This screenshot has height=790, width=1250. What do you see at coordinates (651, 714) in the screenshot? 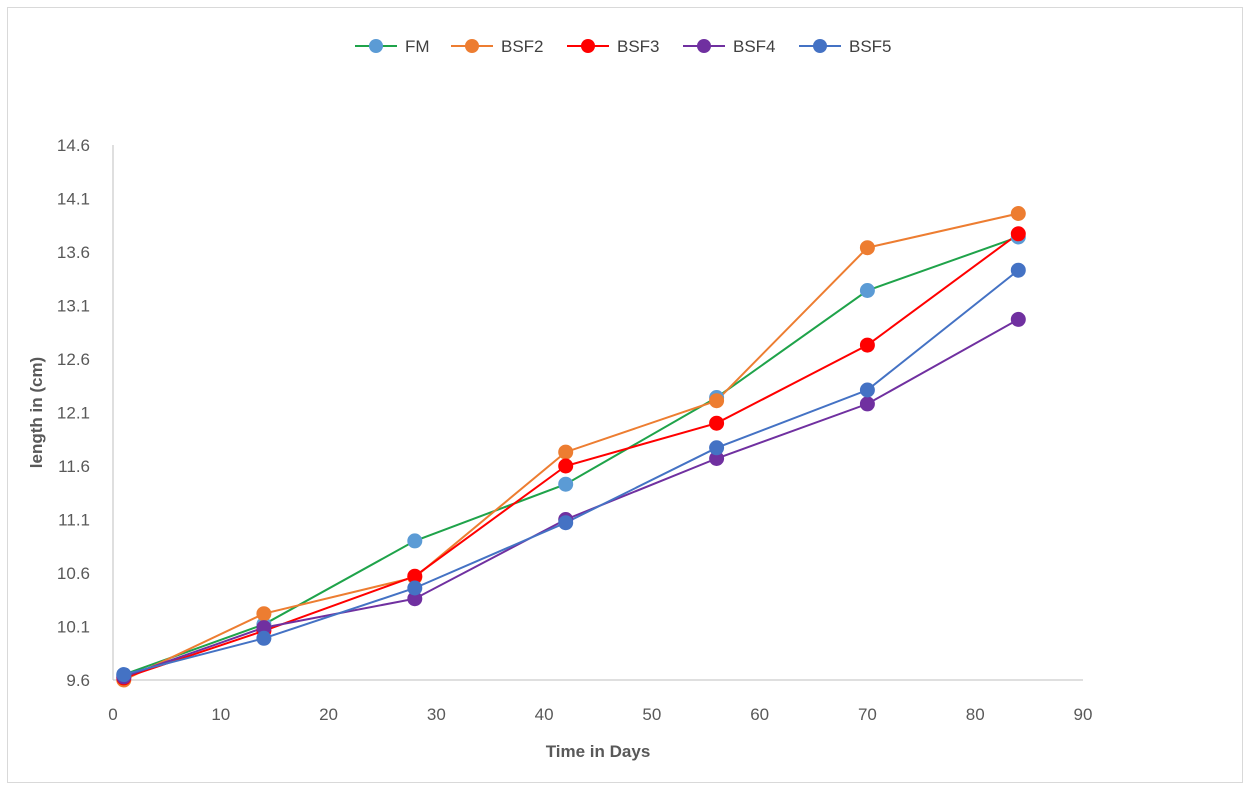
I see `x-tick-label: 50` at bounding box center [651, 714].